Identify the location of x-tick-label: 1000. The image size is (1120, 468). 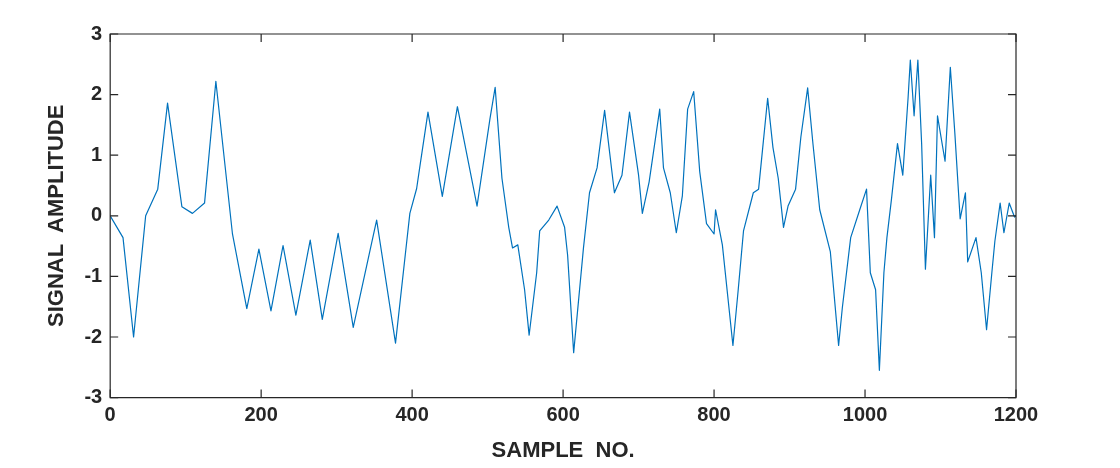
(865, 414).